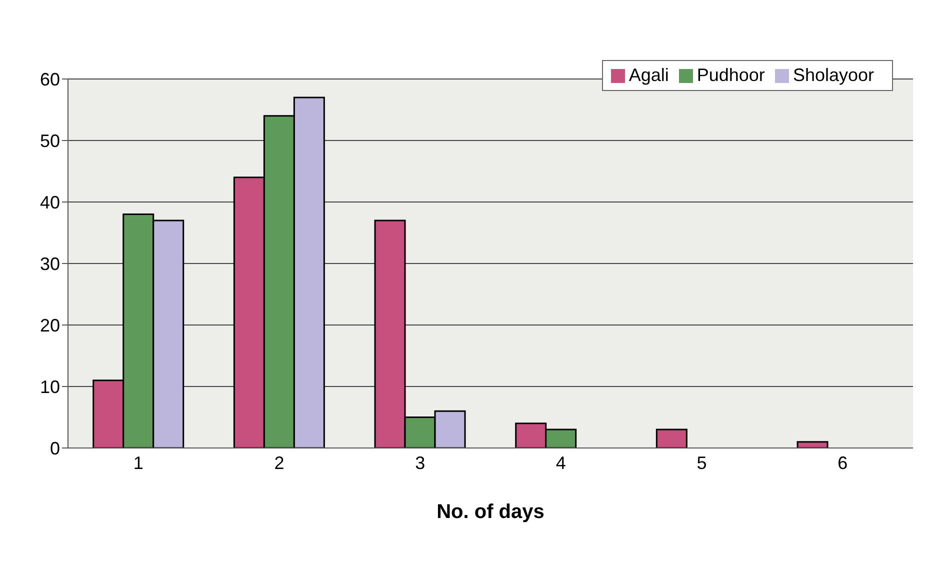 The width and height of the screenshot is (931, 574). What do you see at coordinates (138, 462) in the screenshot?
I see `x-tick-label: 1` at bounding box center [138, 462].